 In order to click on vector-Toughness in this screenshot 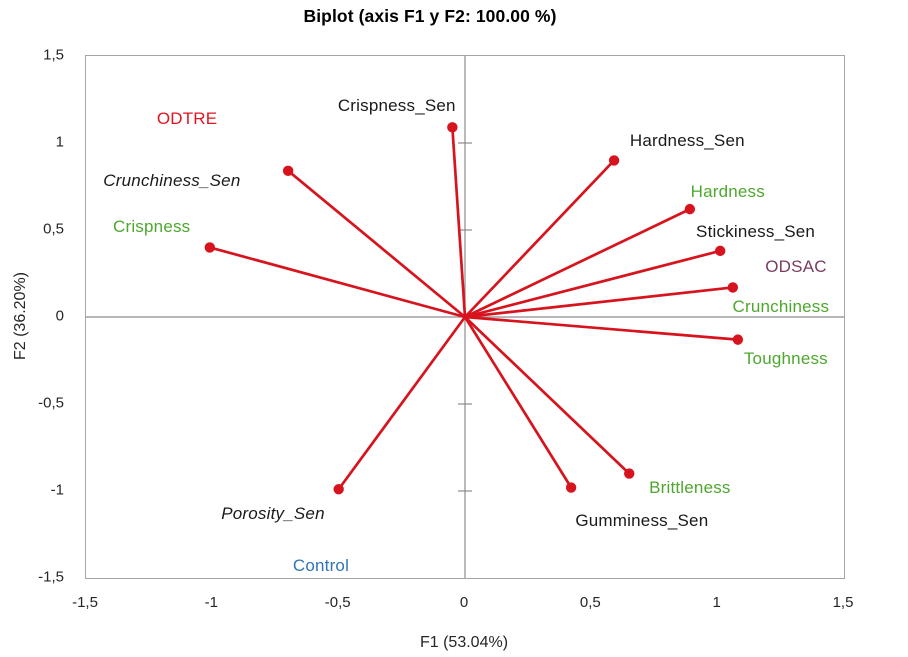, I will do `click(601, 328)`.